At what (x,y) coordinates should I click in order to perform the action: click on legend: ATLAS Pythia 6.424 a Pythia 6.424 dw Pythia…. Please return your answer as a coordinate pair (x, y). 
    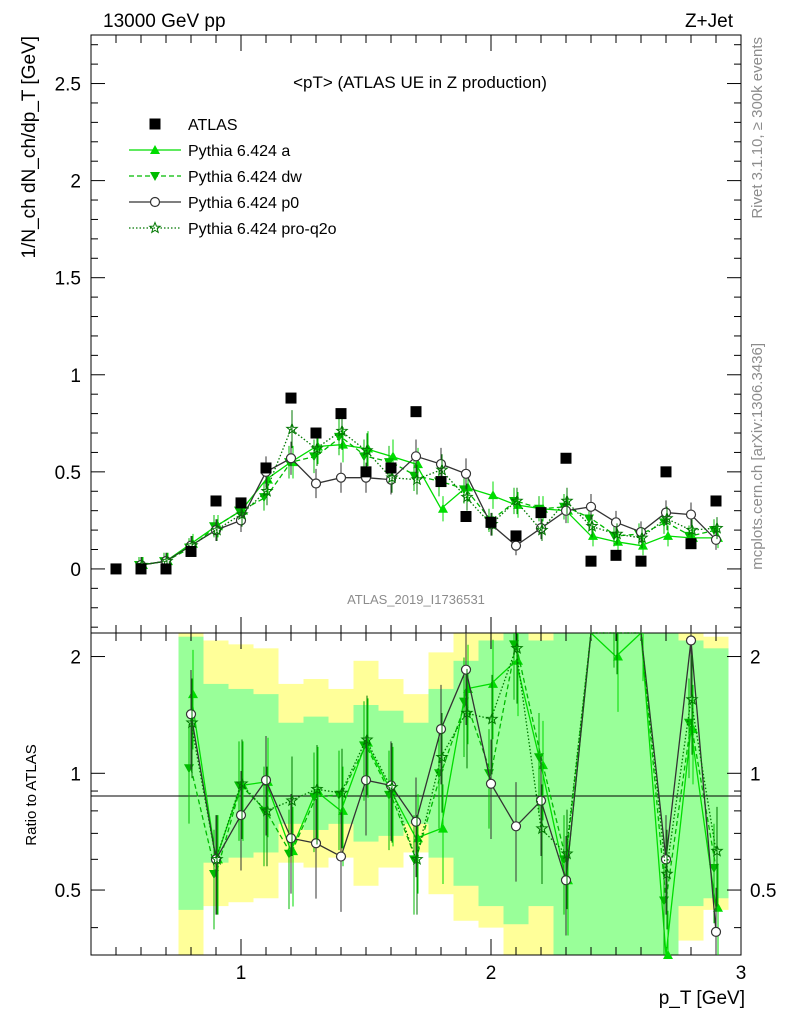
    Looking at the image, I should click on (233, 177).